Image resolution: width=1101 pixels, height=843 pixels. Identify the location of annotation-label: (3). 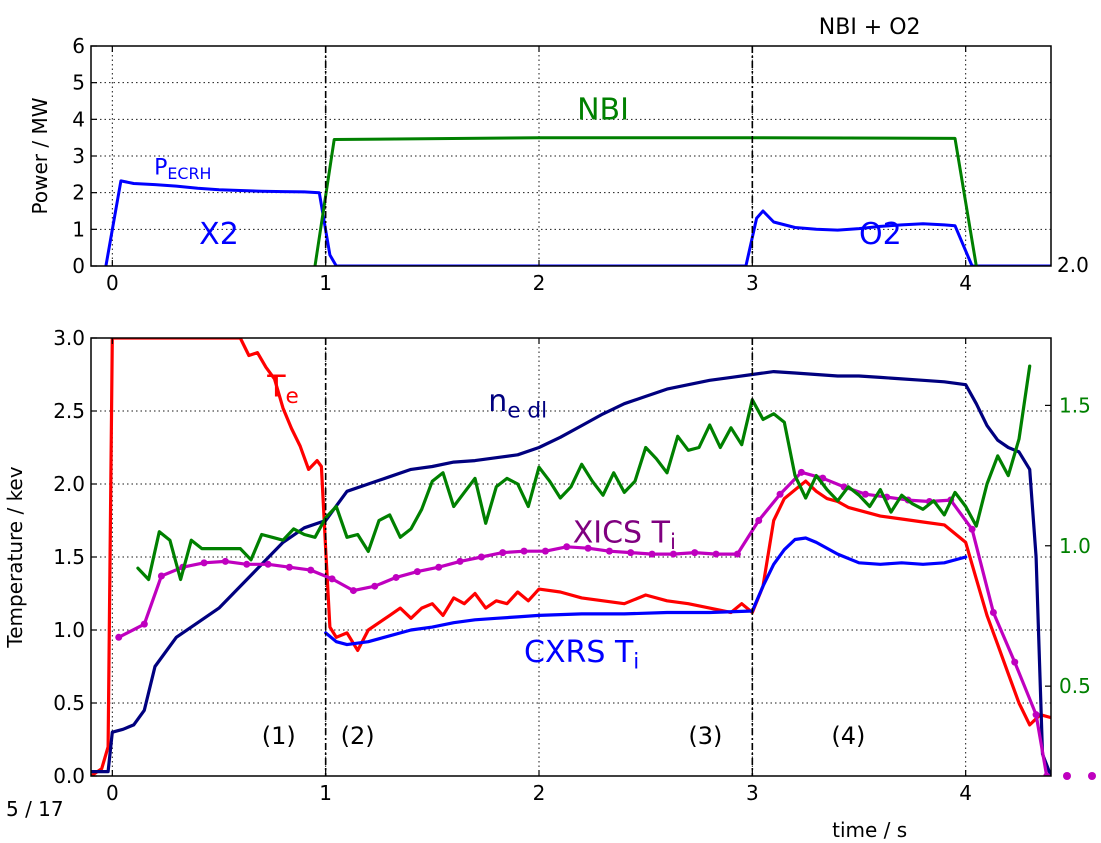
(705, 736).